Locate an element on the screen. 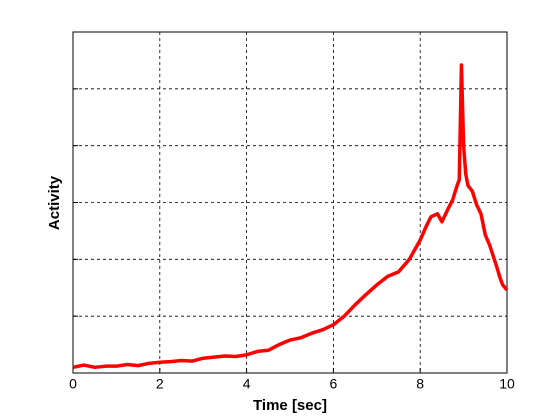  x-tick-label: 0 is located at coordinates (73, 384).